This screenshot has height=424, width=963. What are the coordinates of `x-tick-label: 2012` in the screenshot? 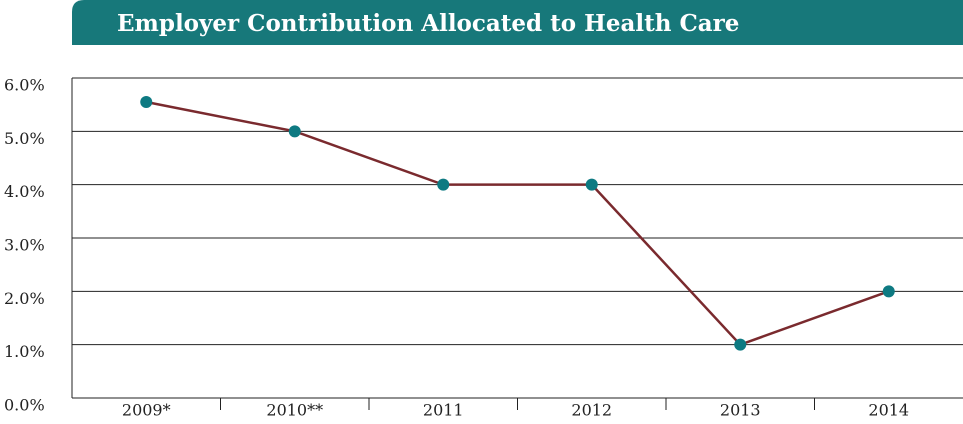 It's located at (591, 410).